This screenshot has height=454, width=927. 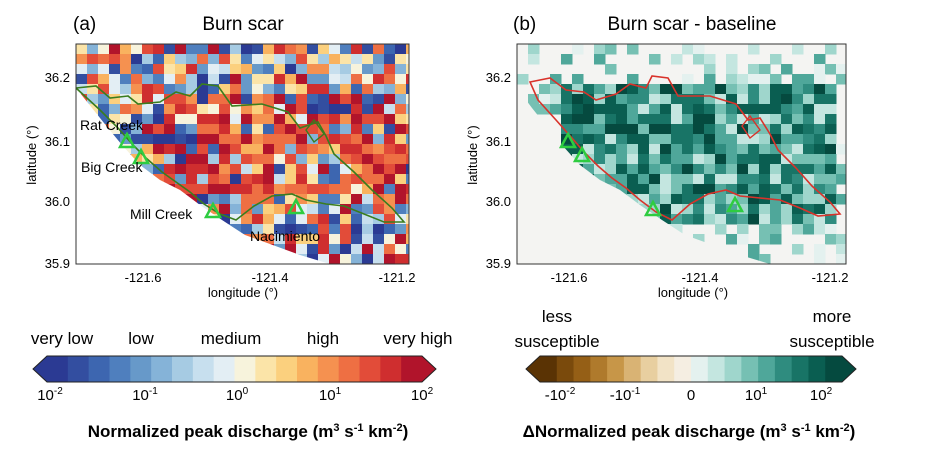 I want to click on panel-a-y-ticks: 36.2 36.1 36.0 35.9, so click(x=57, y=170).